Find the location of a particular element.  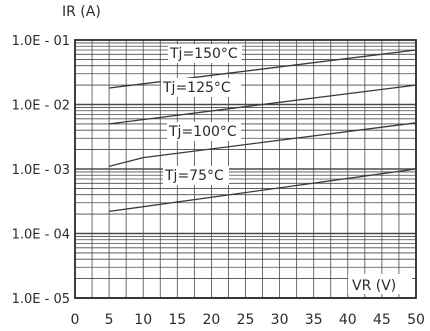

x-tick-label: 50 is located at coordinates (416, 320).